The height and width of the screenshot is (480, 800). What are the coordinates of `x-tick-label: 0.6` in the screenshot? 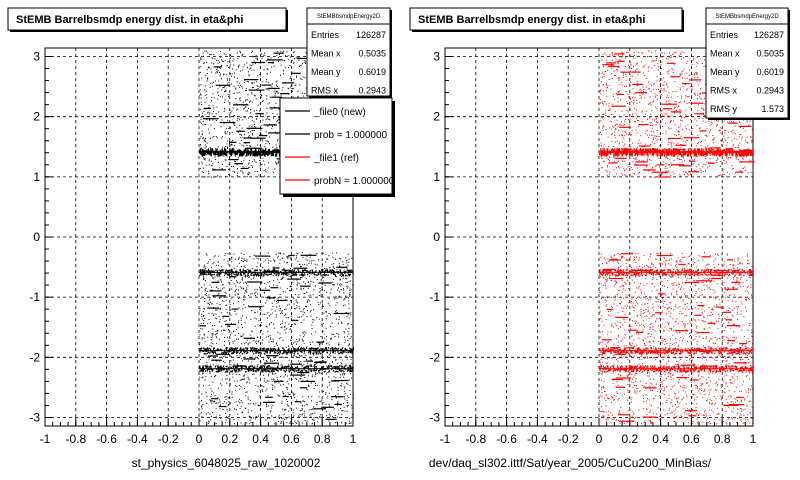 It's located at (691, 439).